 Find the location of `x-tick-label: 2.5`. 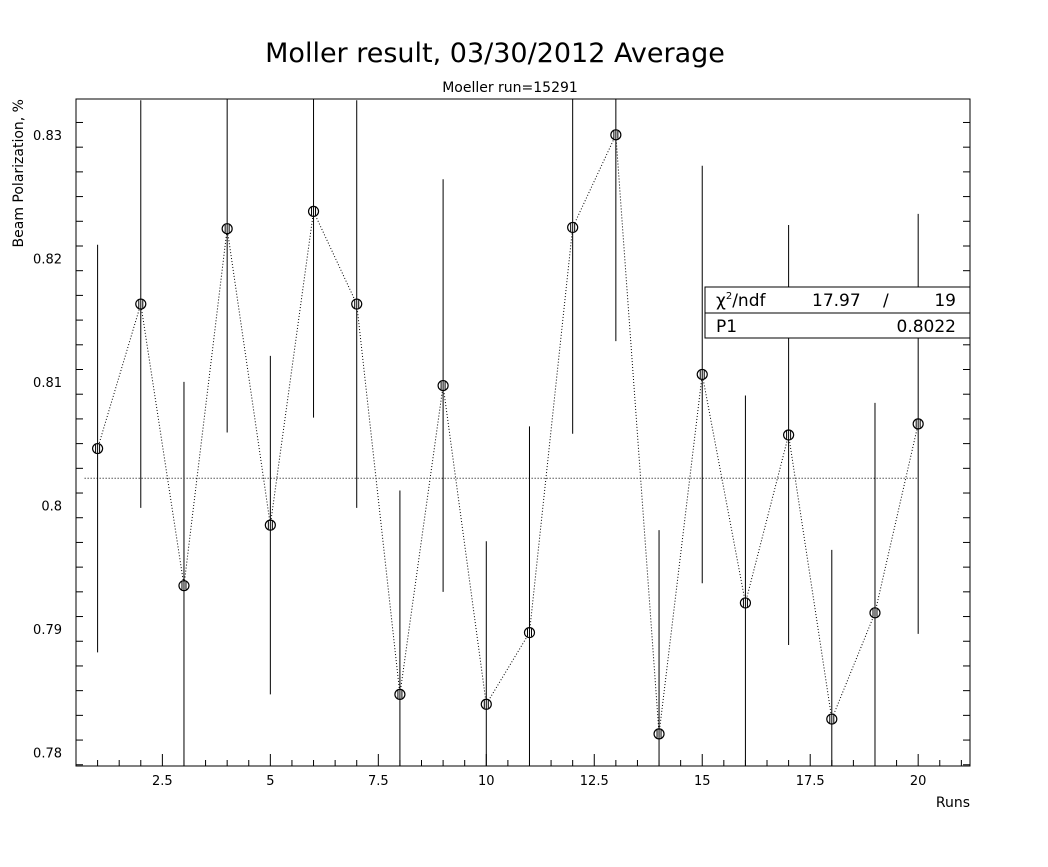

x-tick-label: 2.5 is located at coordinates (162, 781).